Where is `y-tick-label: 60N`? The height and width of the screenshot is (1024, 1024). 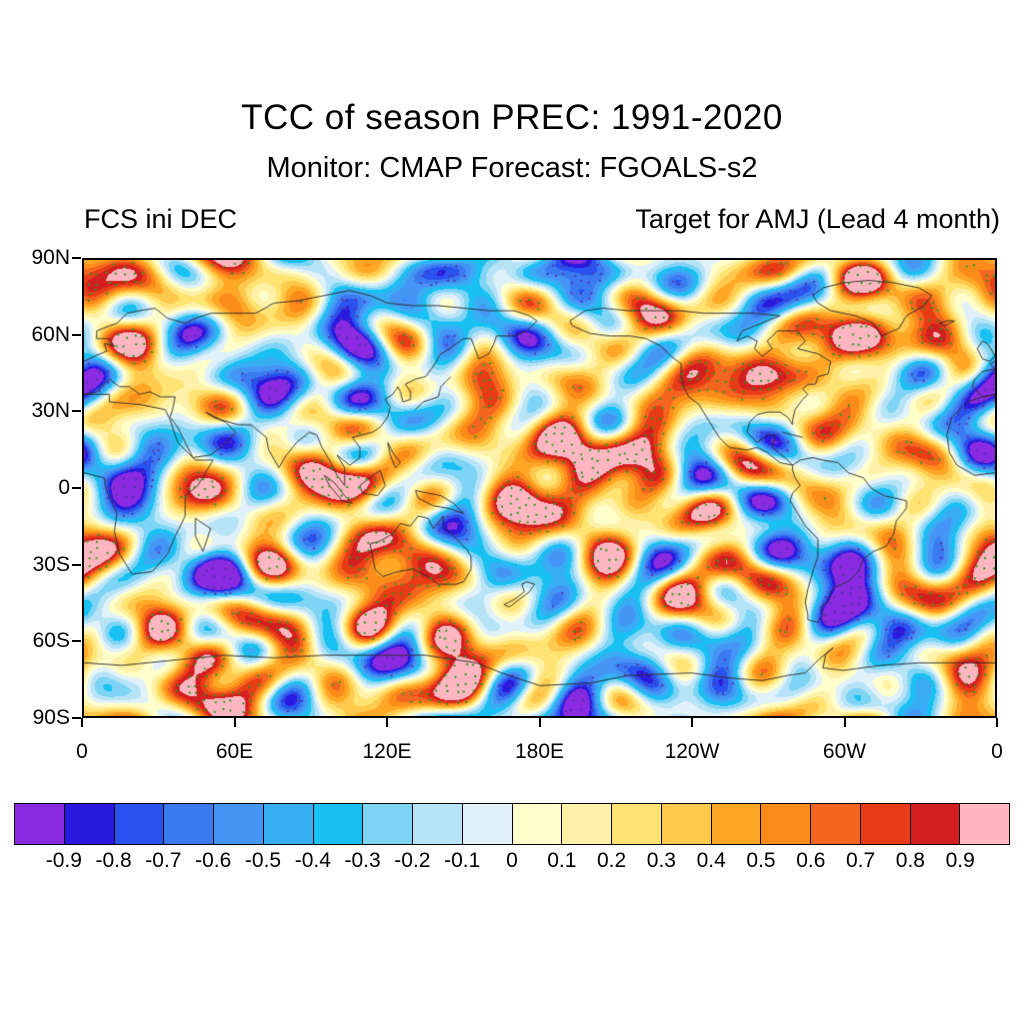 y-tick-label: 60N is located at coordinates (50, 334).